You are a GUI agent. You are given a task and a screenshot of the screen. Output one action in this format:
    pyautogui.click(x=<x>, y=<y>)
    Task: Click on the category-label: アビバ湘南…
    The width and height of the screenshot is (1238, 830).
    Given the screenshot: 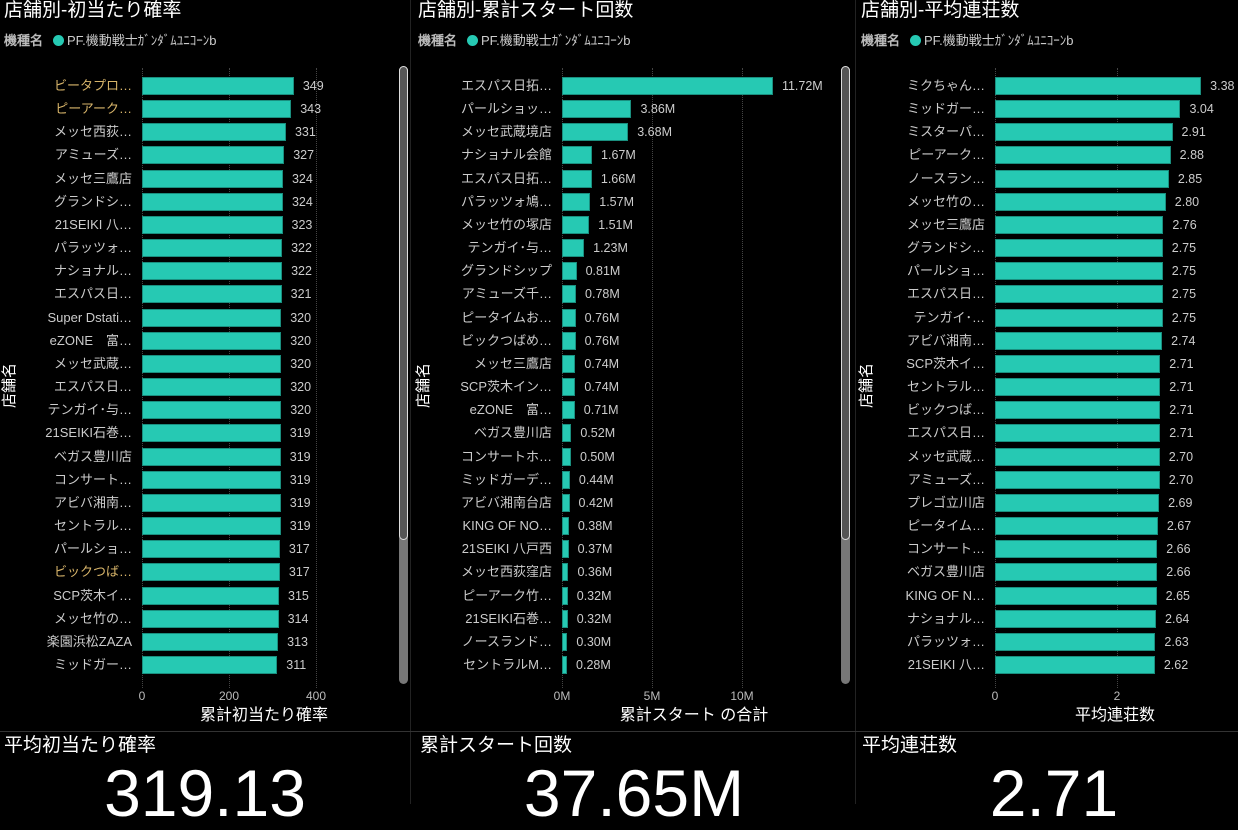 What is the action you would take?
    pyautogui.click(x=92, y=502)
    